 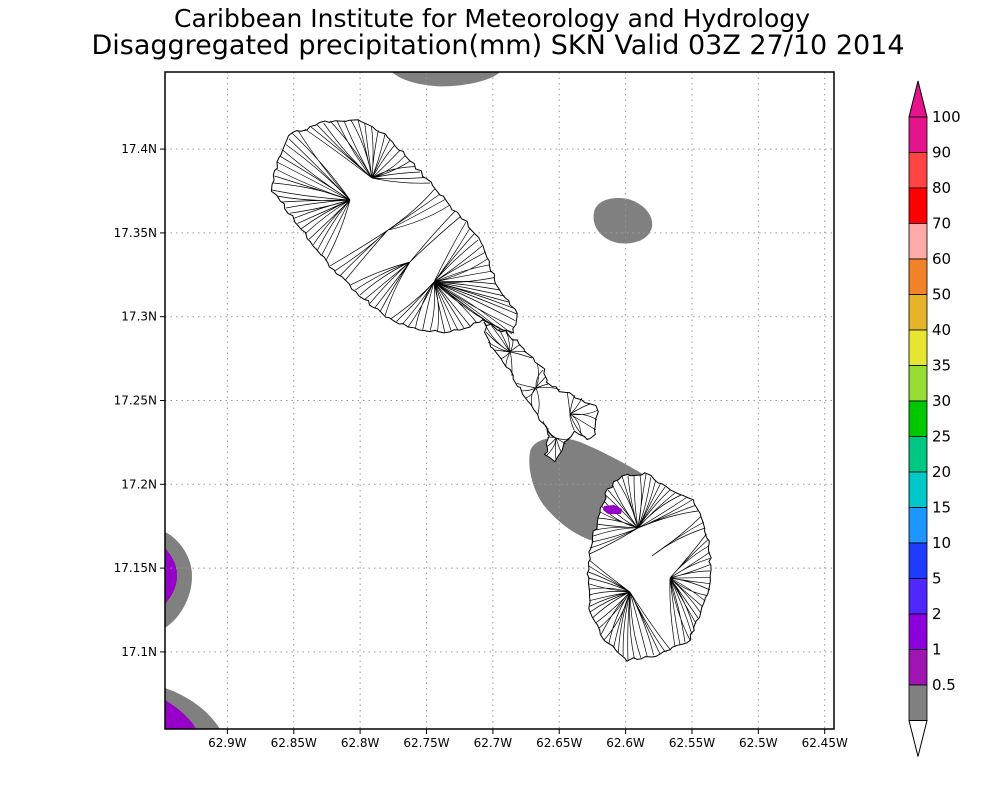 What do you see at coordinates (941, 188) in the screenshot?
I see `colorbar-label: 80` at bounding box center [941, 188].